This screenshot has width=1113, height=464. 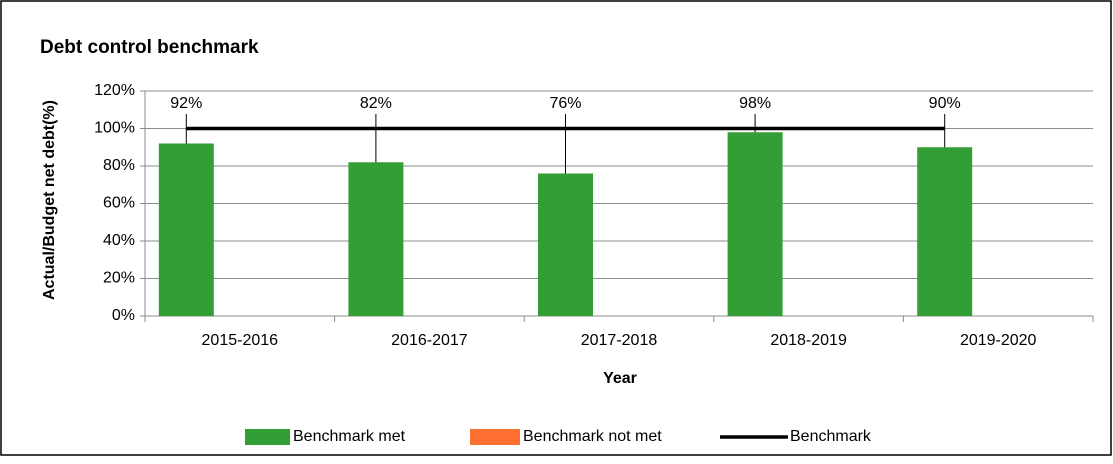 I want to click on data-label: 90%, so click(x=945, y=103).